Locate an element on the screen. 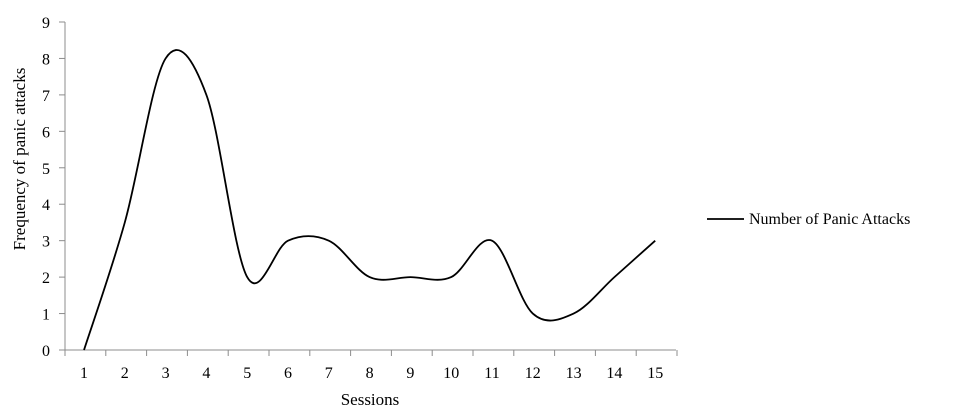 The width and height of the screenshot is (957, 409). y-tick-label: 6 is located at coordinates (46, 132).